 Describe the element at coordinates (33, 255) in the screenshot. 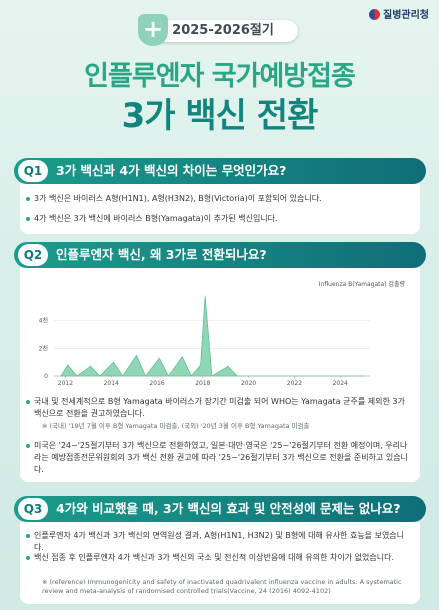

I see `question-number: Q2` at that location.